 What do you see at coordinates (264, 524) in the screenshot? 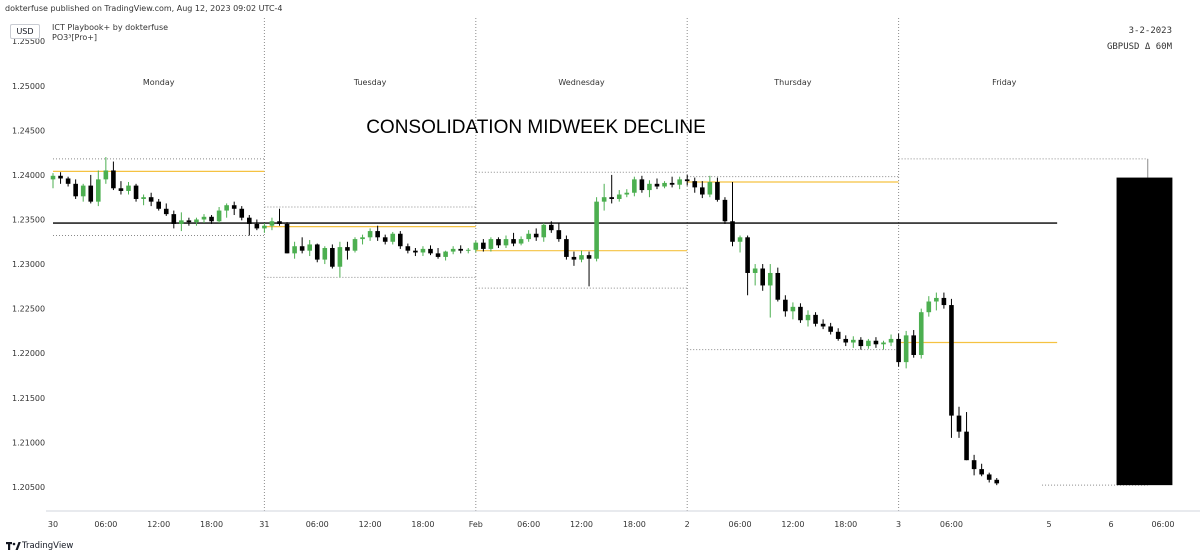
I see `x-tick-label: 31` at bounding box center [264, 524].